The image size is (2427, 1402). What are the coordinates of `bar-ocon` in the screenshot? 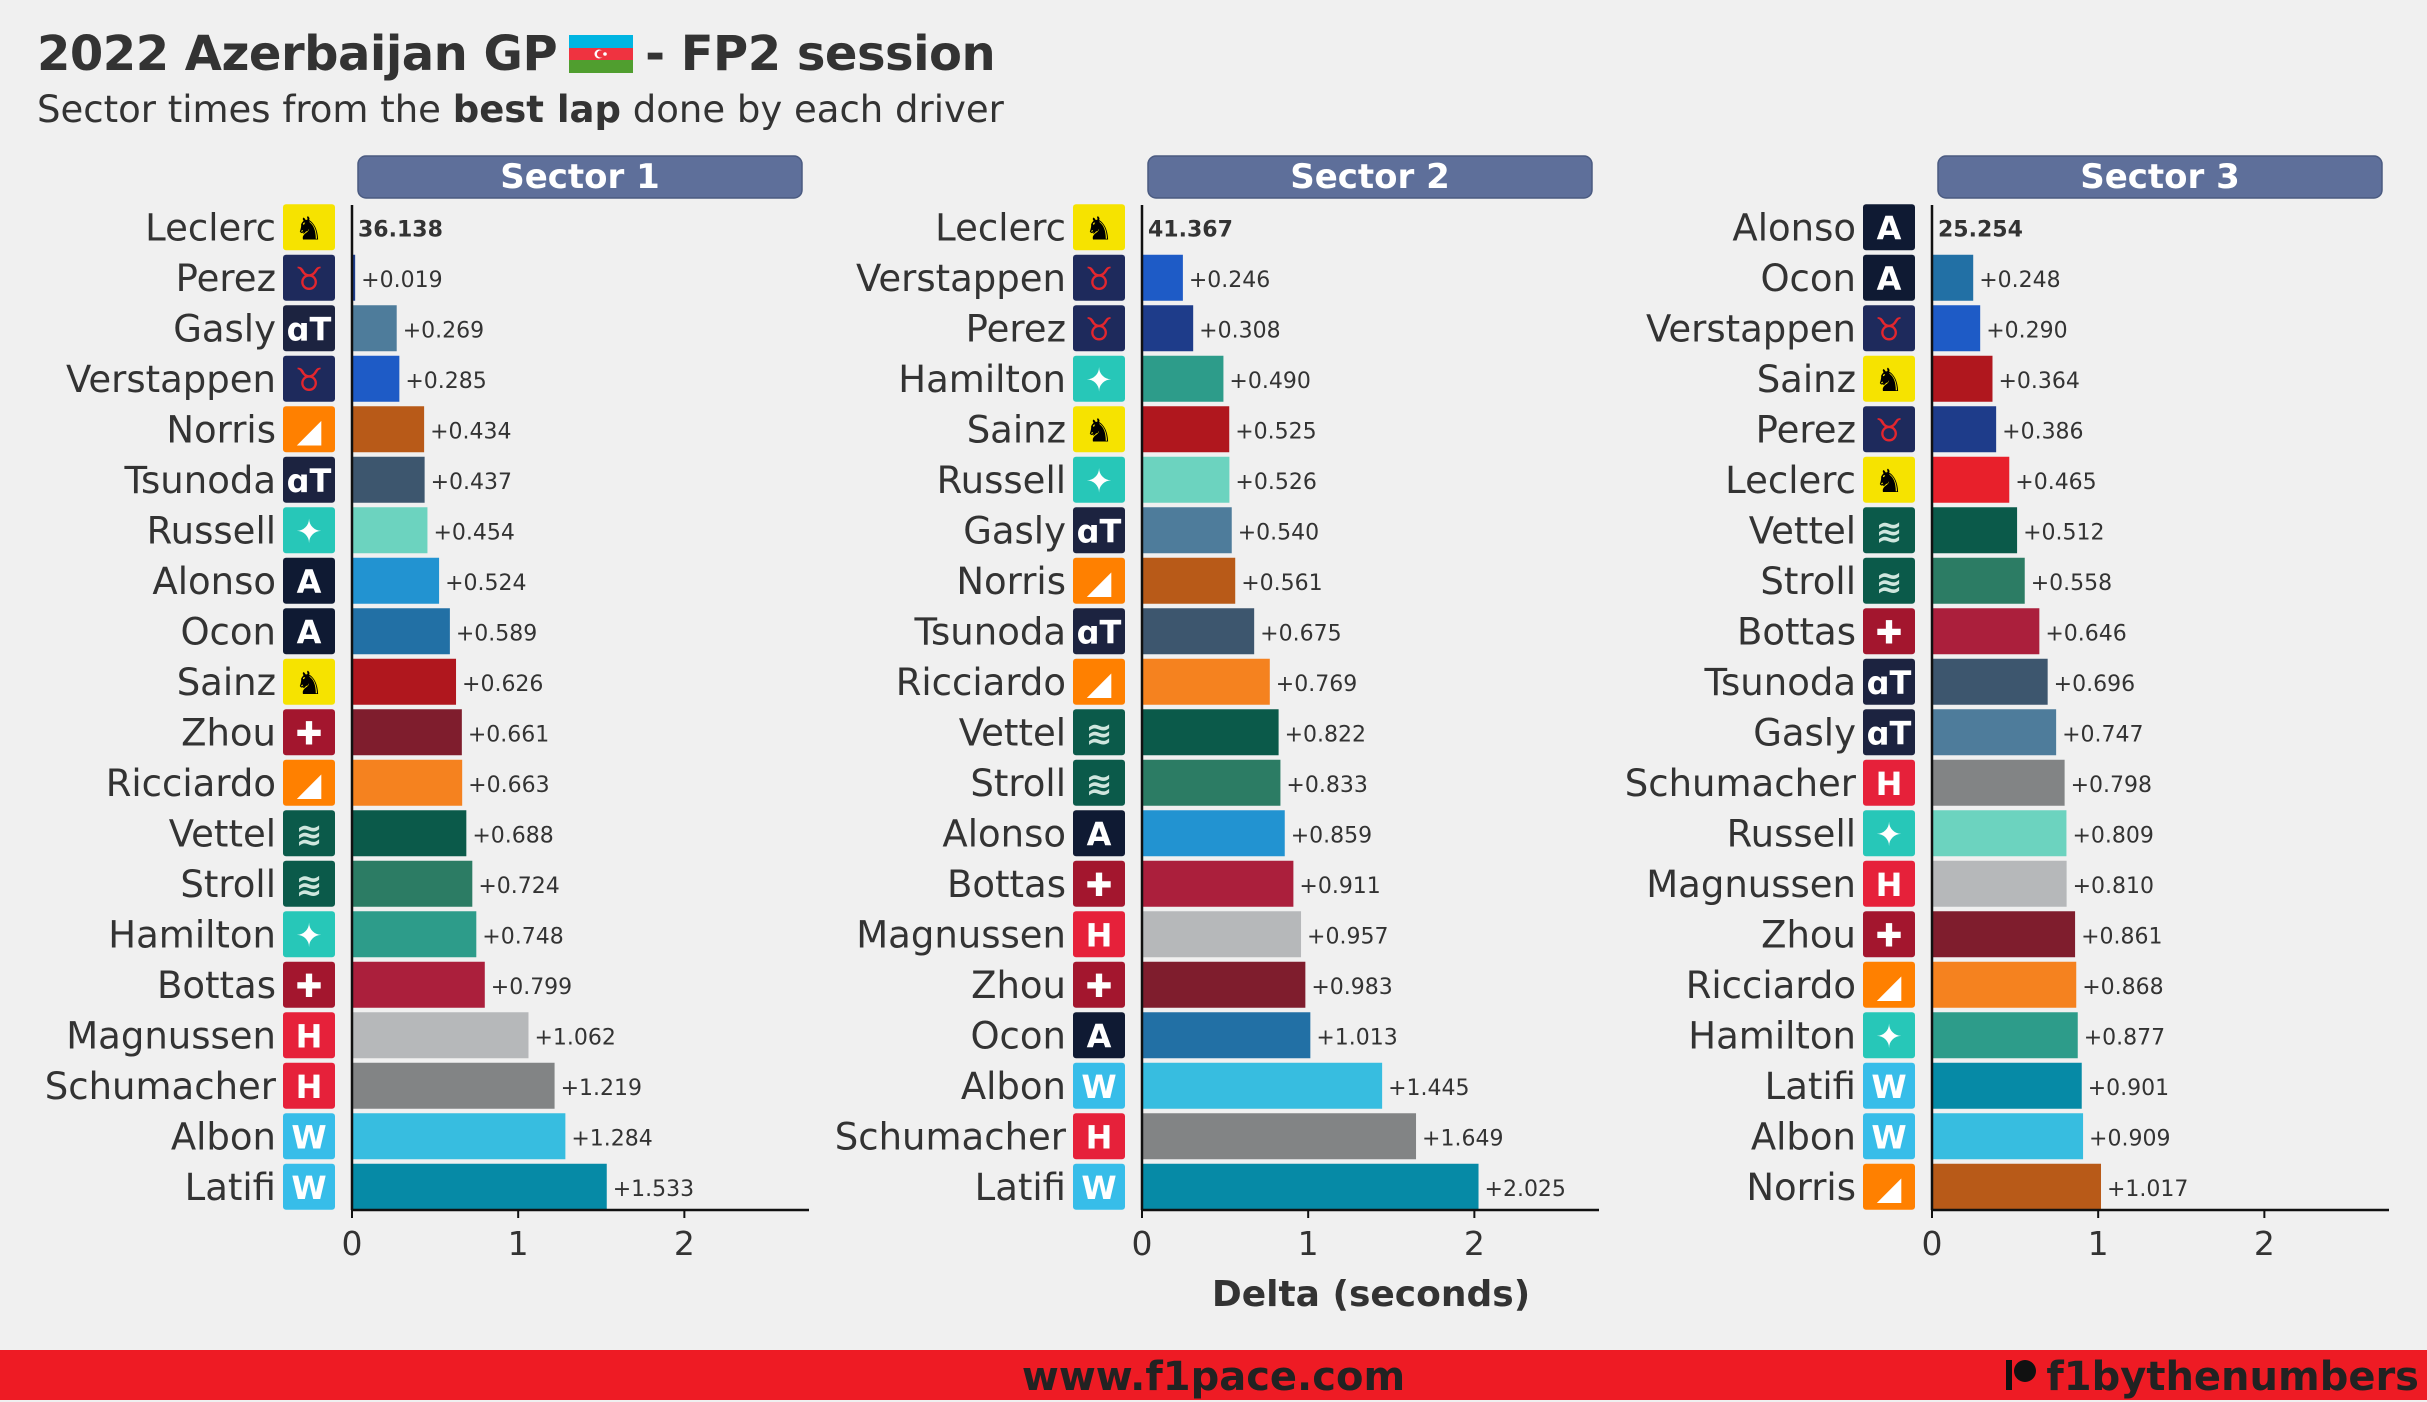 It's located at (1953, 277).